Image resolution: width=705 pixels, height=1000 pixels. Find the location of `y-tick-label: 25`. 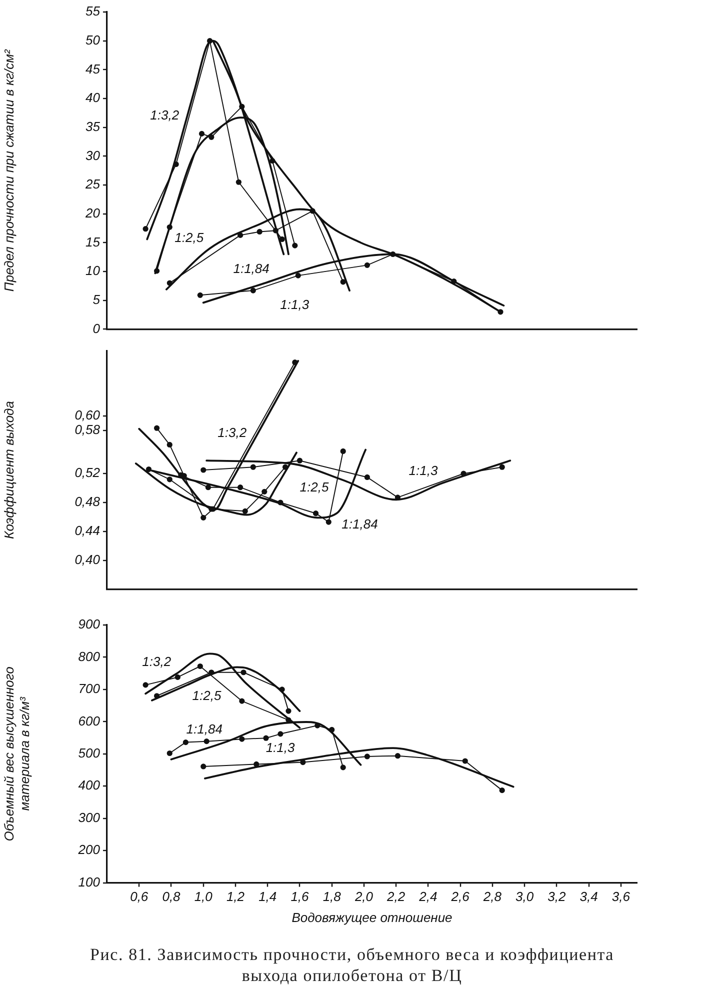

y-tick-label: 25 is located at coordinates (92, 184).